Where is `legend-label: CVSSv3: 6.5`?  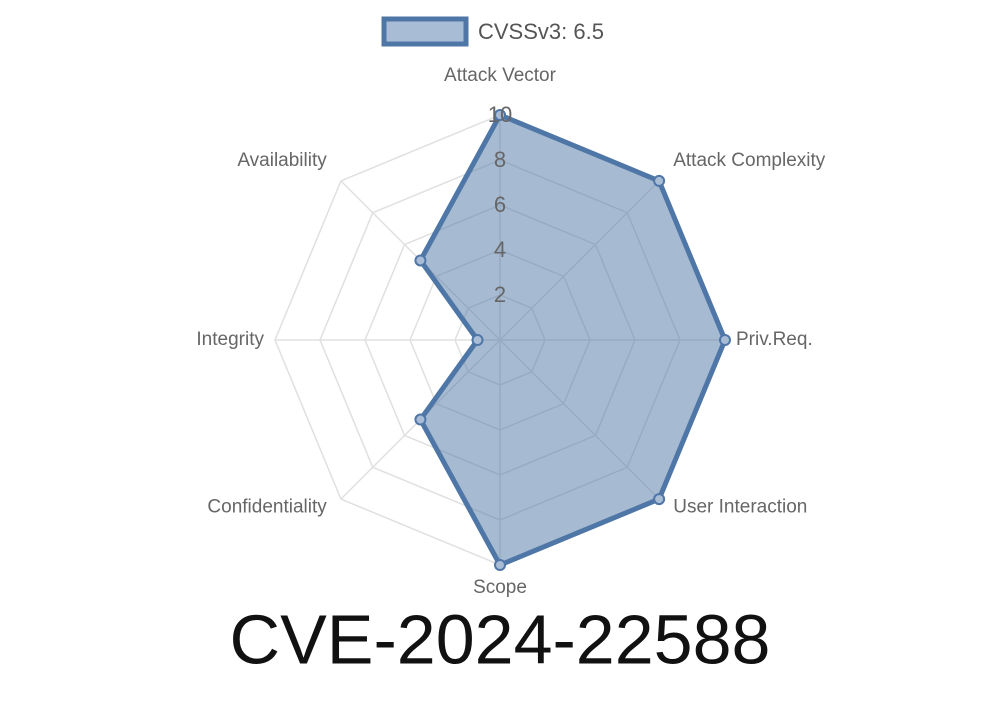 legend-label: CVSSv3: 6.5 is located at coordinates (541, 31).